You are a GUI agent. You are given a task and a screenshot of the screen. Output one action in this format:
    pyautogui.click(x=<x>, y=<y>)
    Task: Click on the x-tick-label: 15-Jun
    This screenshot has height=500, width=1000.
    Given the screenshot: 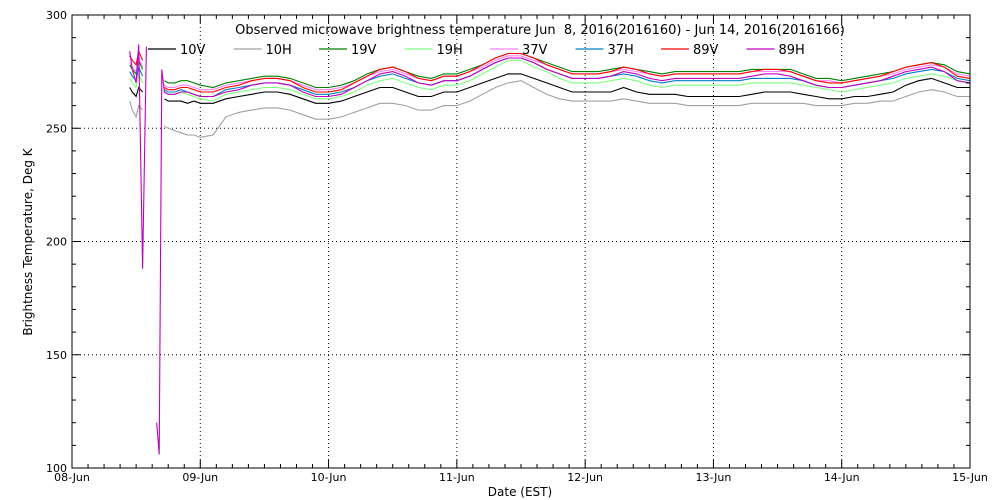 What is the action you would take?
    pyautogui.click(x=970, y=477)
    